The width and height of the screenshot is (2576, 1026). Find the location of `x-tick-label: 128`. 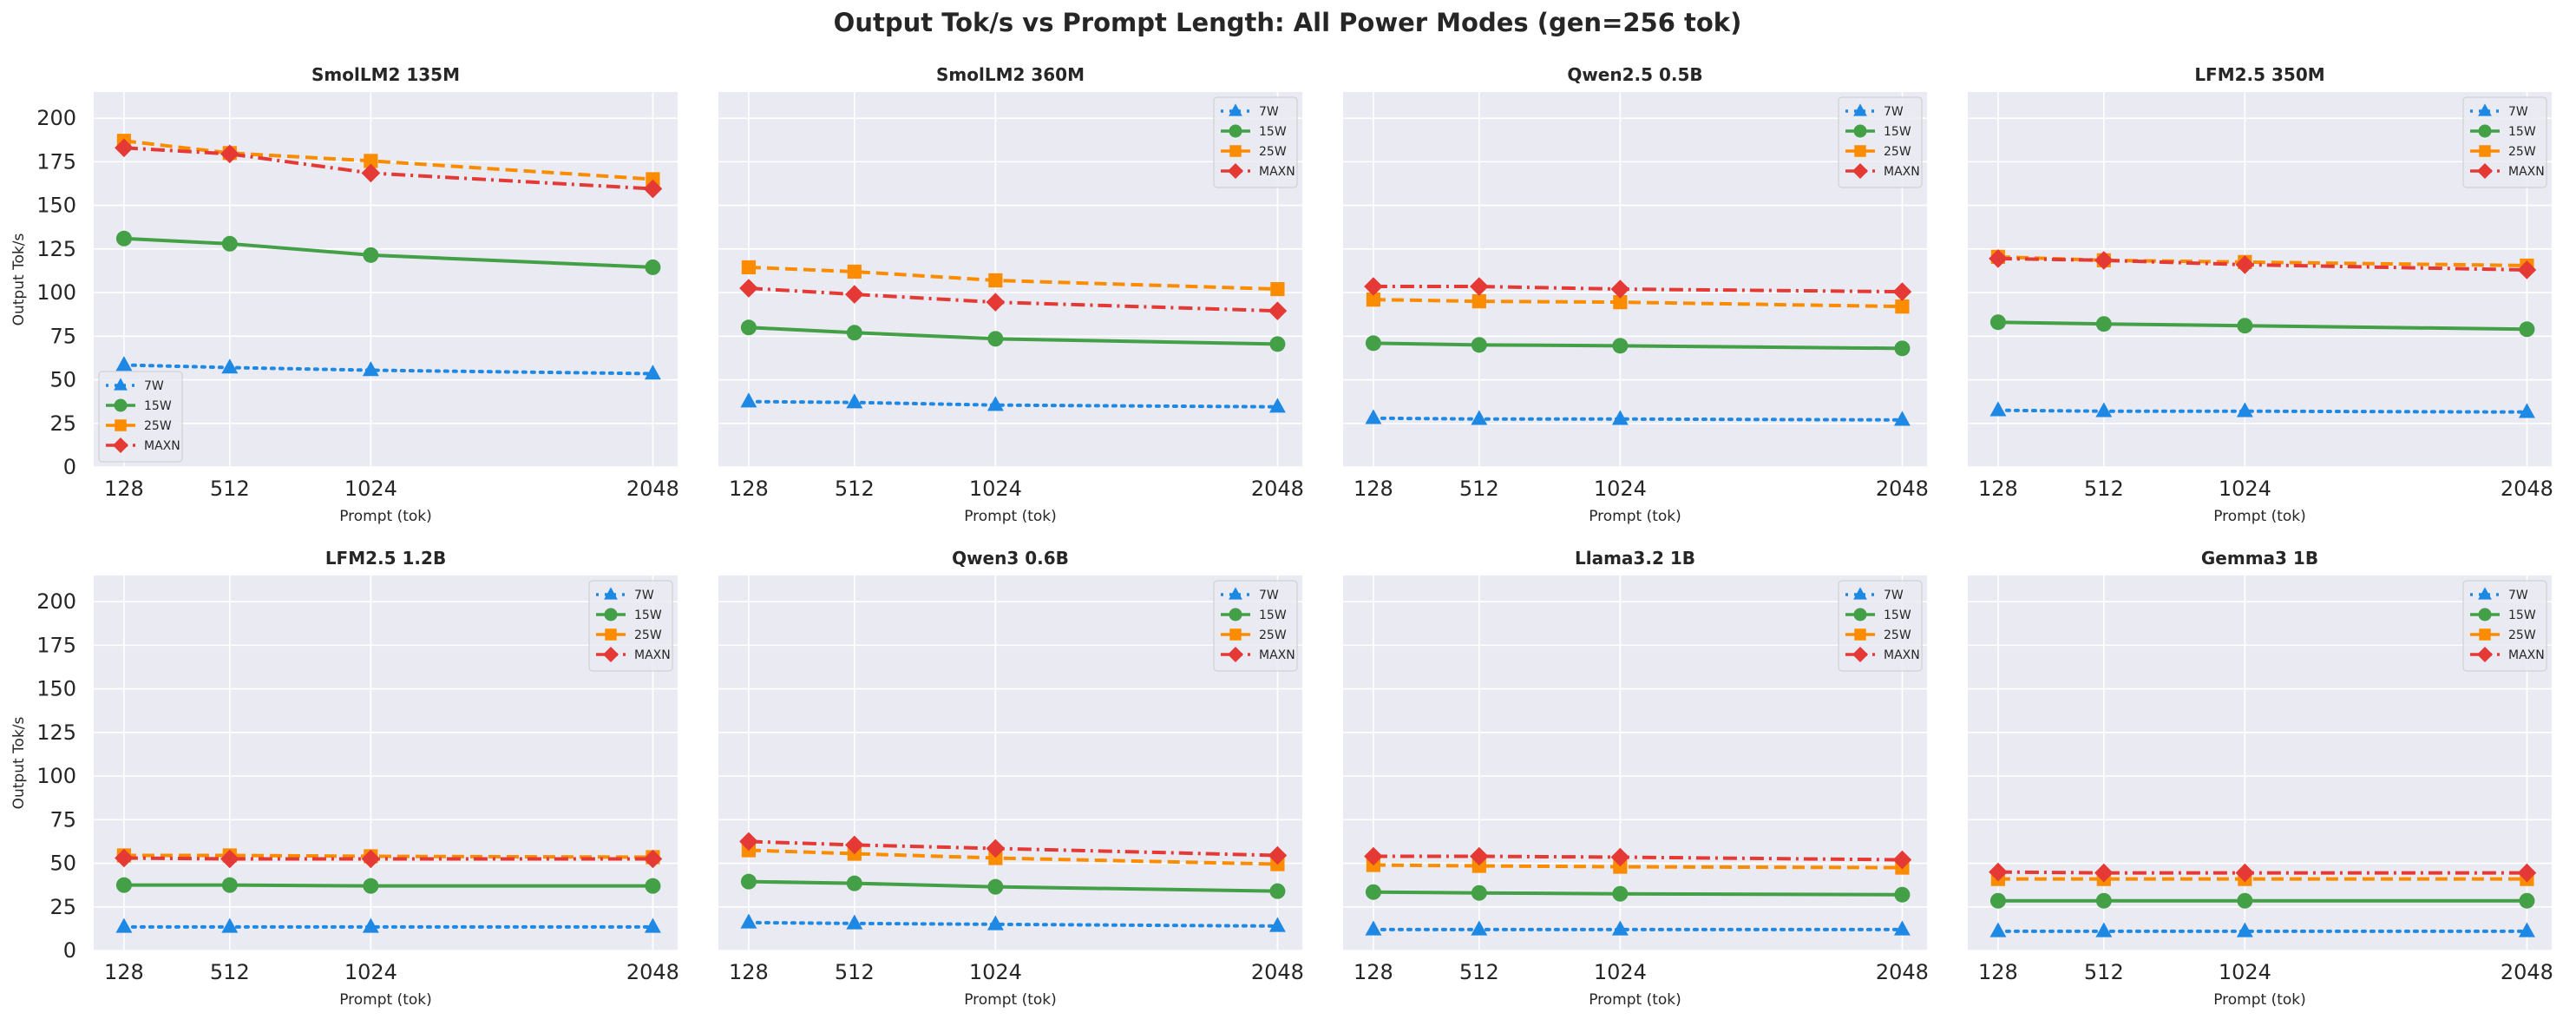

x-tick-label: 128 is located at coordinates (124, 489).